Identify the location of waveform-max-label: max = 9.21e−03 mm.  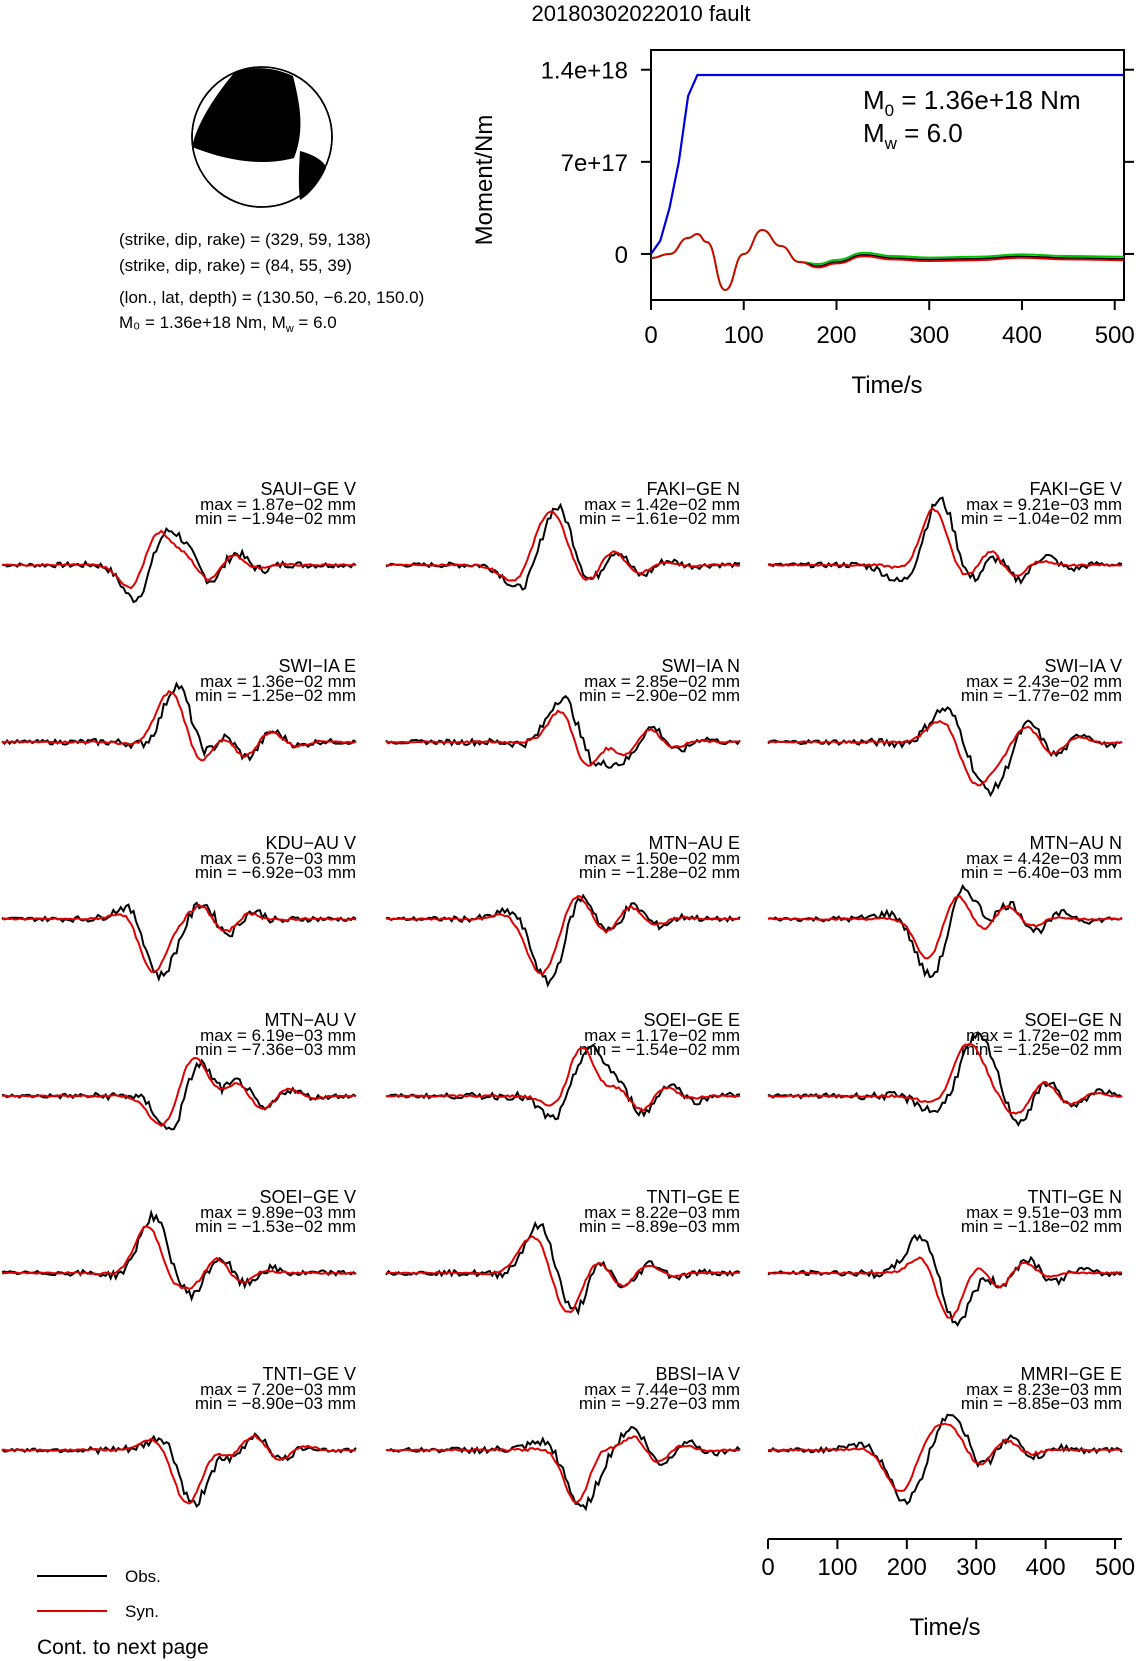
(1044, 504).